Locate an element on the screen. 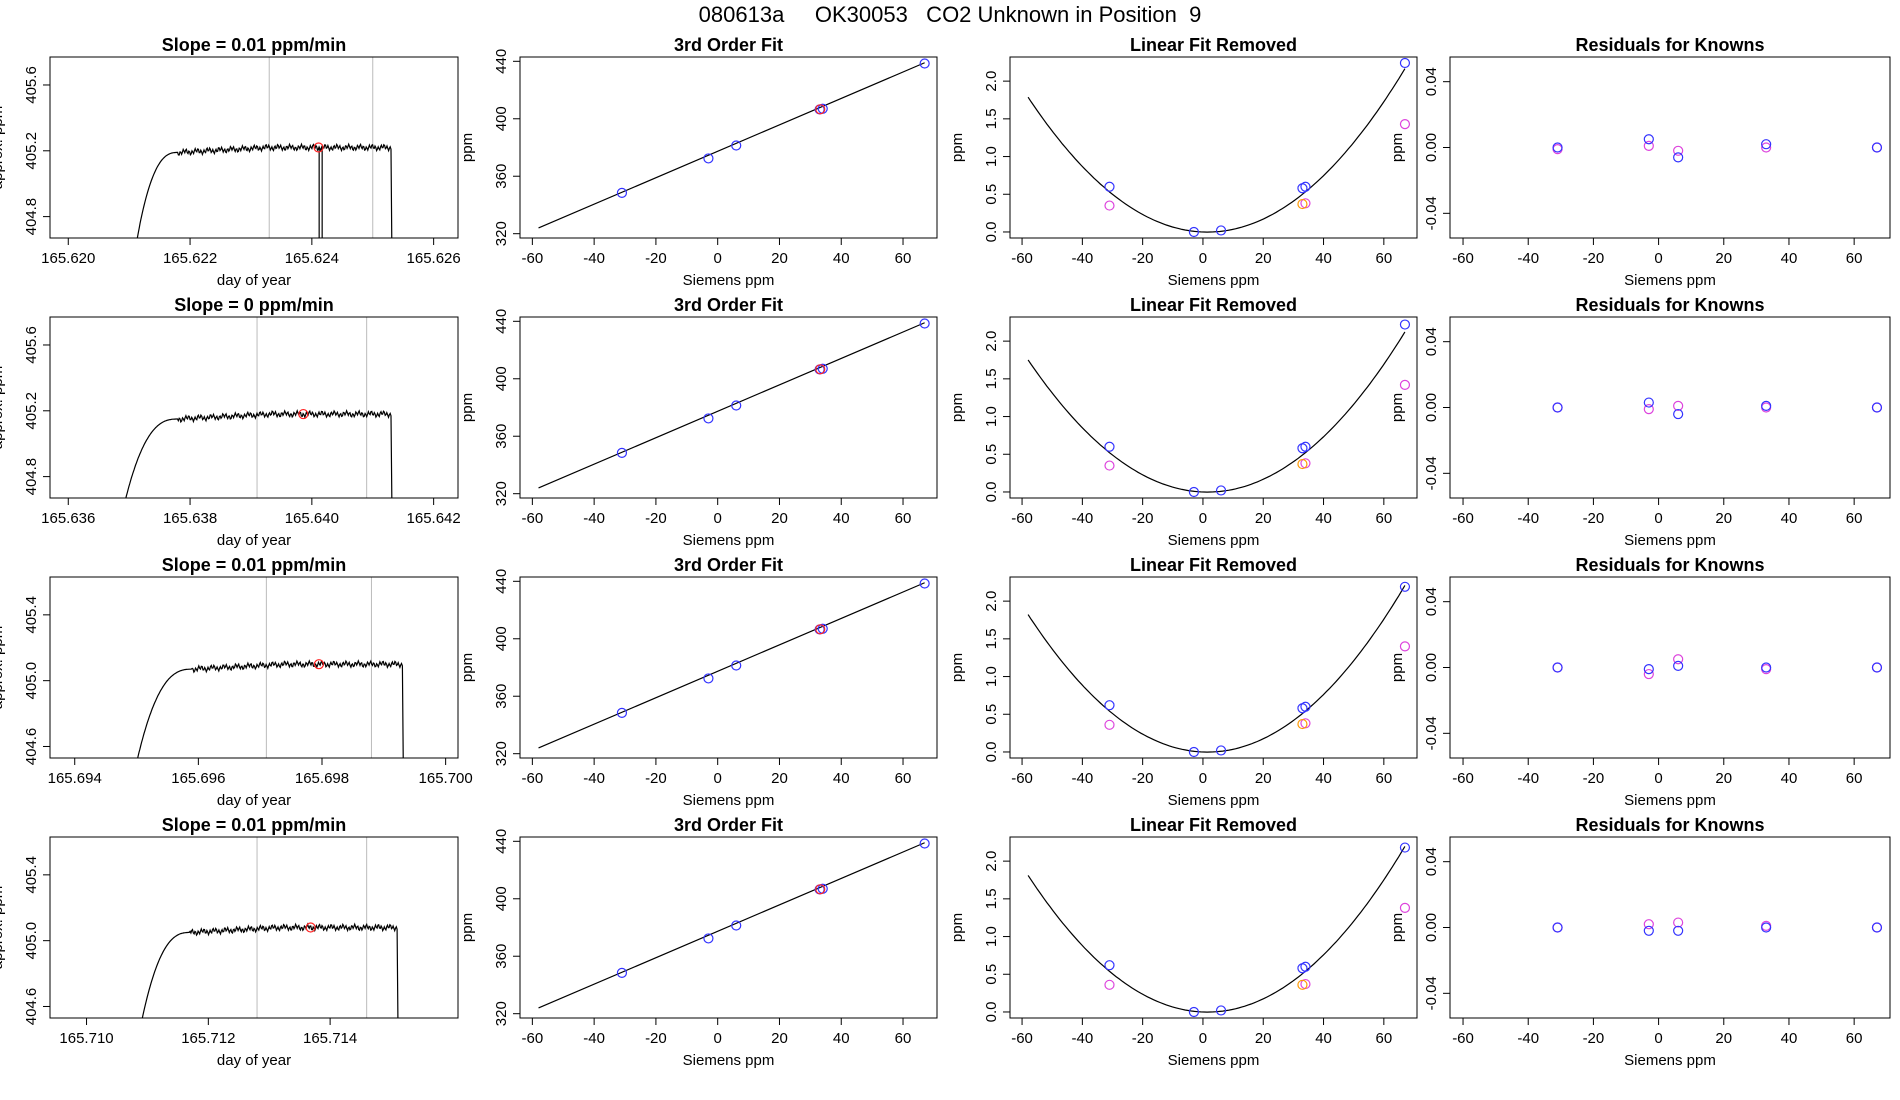 This screenshot has width=1900, height=1100. x-tick-label: 165.624 is located at coordinates (312, 258).